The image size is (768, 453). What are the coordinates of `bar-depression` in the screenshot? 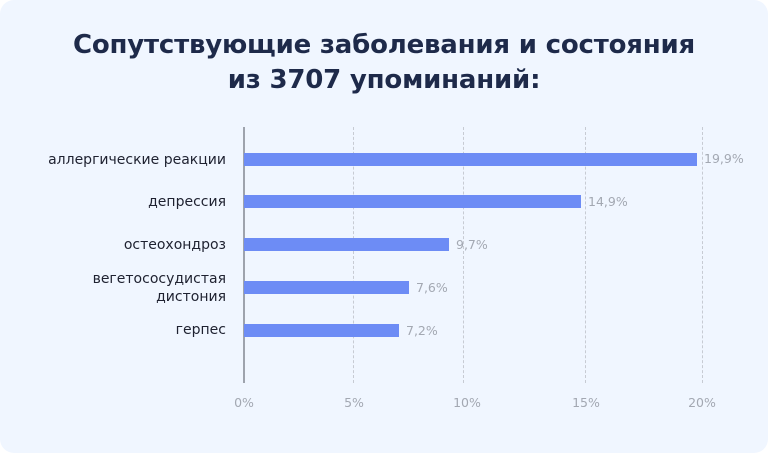 It's located at (412, 201).